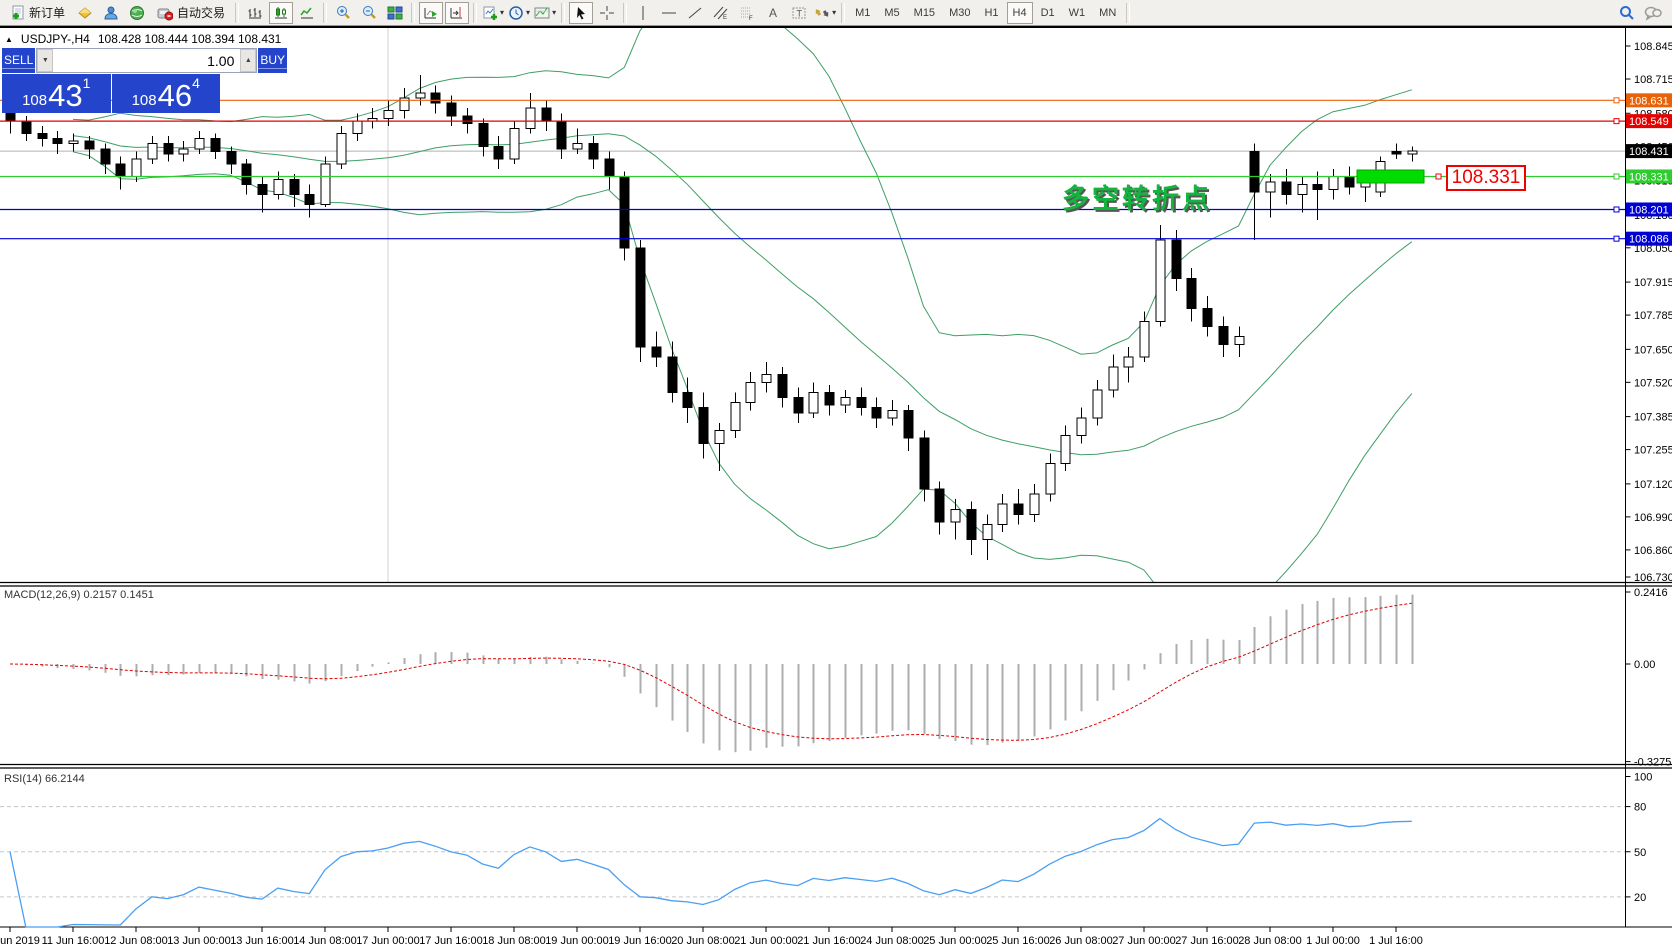 Image resolution: width=1672 pixels, height=950 pixels. What do you see at coordinates (1018, 941) in the screenshot?
I see `time-tick-label: 25 Jun 16:00` at bounding box center [1018, 941].